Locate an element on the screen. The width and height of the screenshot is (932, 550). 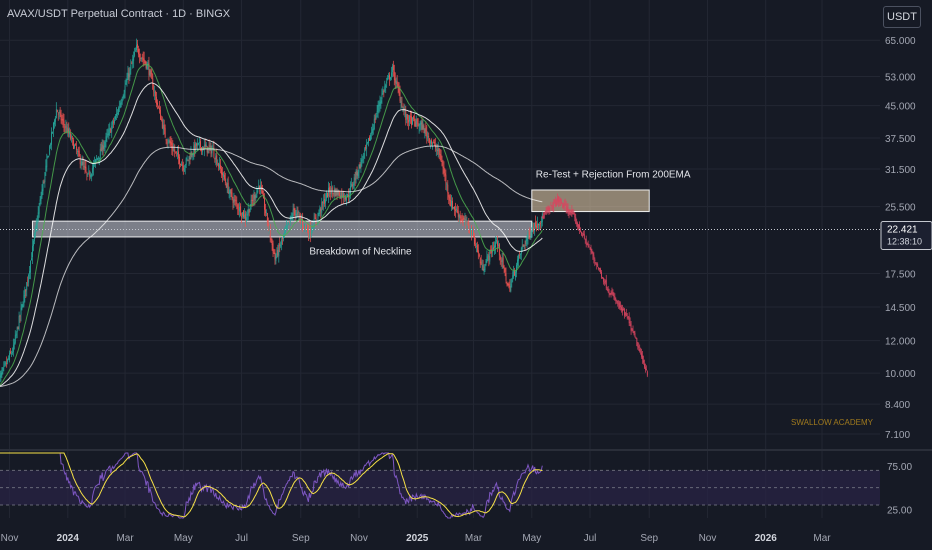
zone-retest is located at coordinates (590, 201).